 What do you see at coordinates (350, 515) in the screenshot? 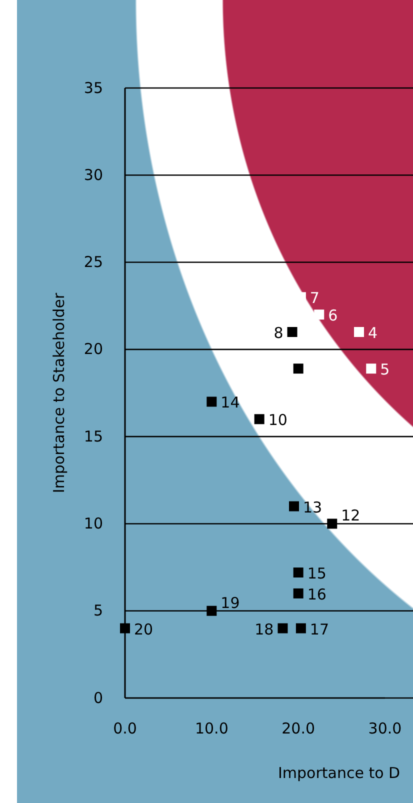
I see `annotation: 12` at bounding box center [350, 515].